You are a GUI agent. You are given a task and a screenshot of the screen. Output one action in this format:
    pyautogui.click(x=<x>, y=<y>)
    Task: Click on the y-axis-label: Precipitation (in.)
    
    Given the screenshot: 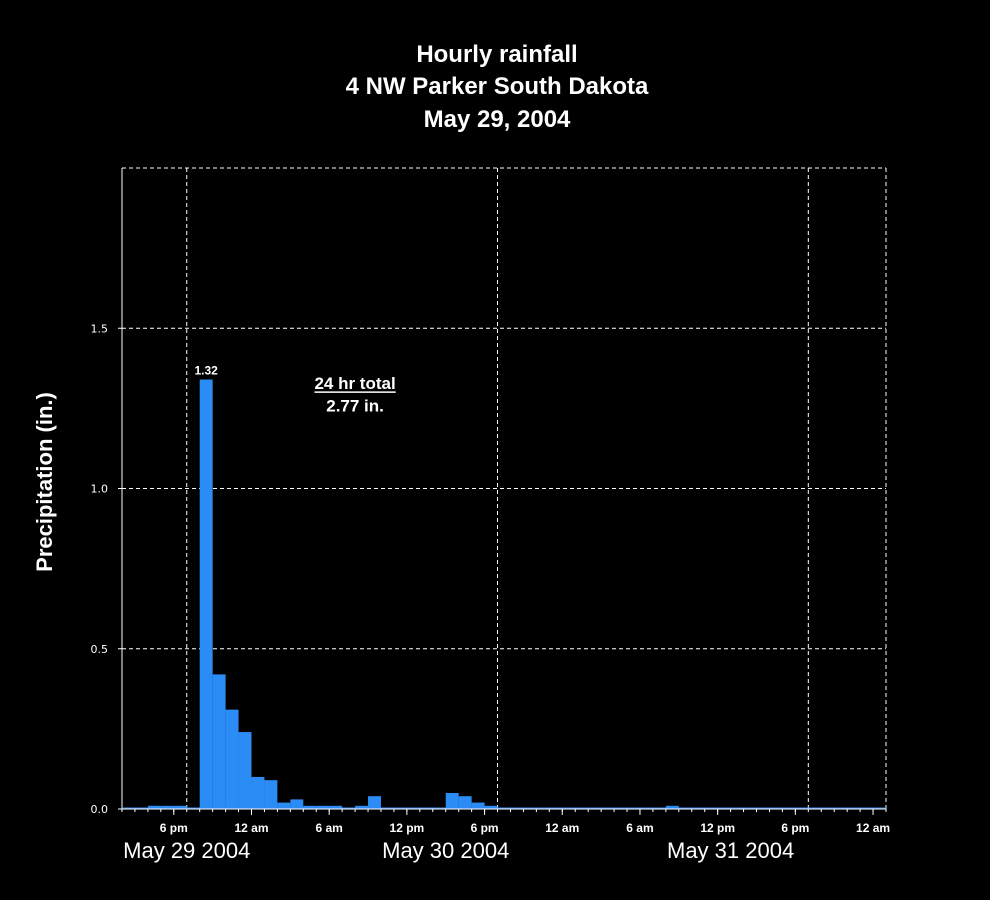 What is the action you would take?
    pyautogui.click(x=44, y=482)
    